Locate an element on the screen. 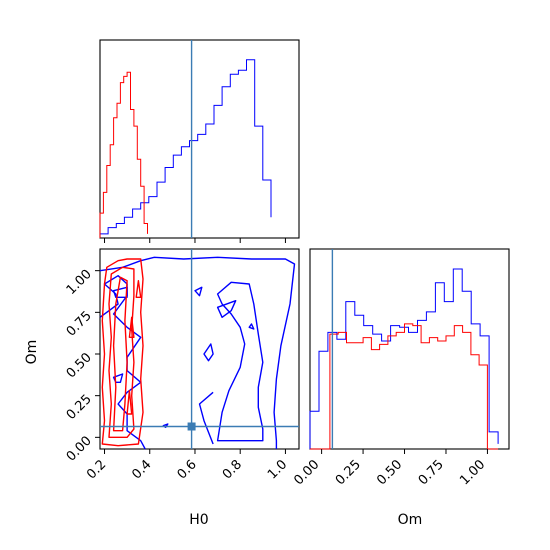 The height and width of the screenshot is (550, 550). joint-x-tick-label: 0.8 is located at coordinates (232, 469).